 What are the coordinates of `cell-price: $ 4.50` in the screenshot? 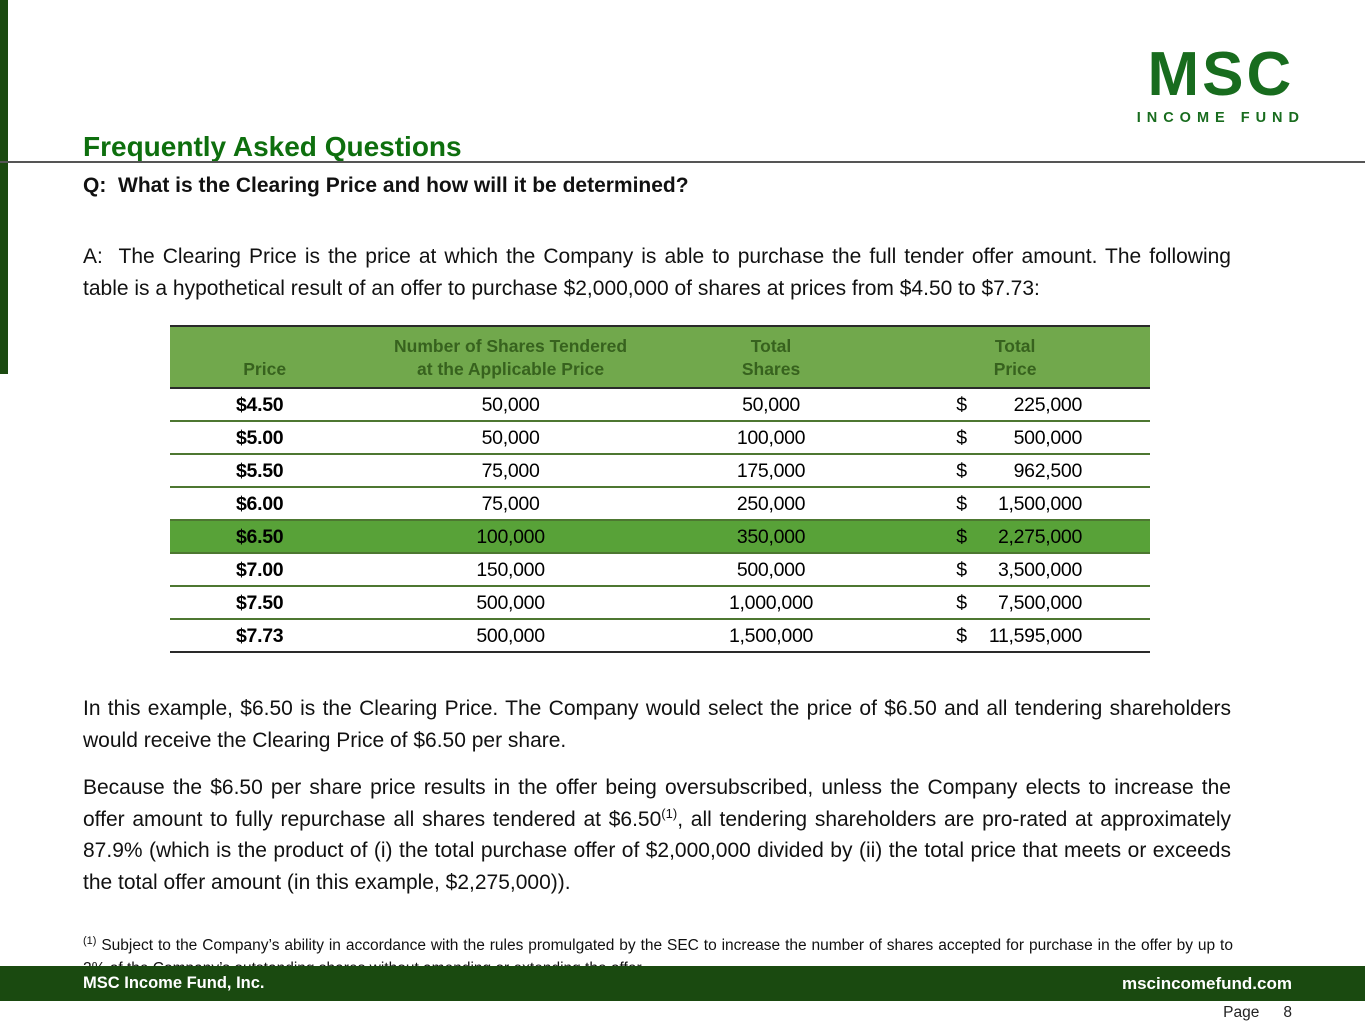 It's located at (265, 405).